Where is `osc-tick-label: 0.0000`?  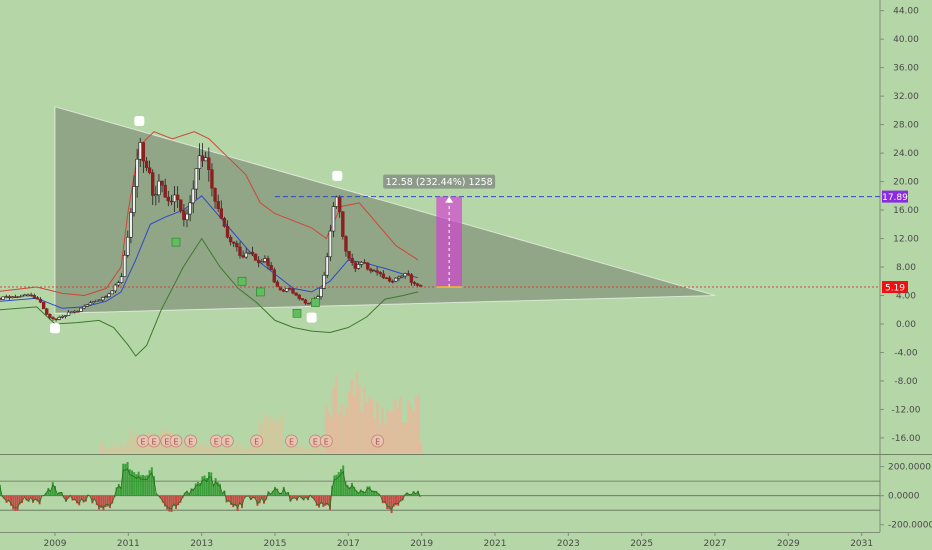 osc-tick-label: 0.0000 is located at coordinates (904, 497).